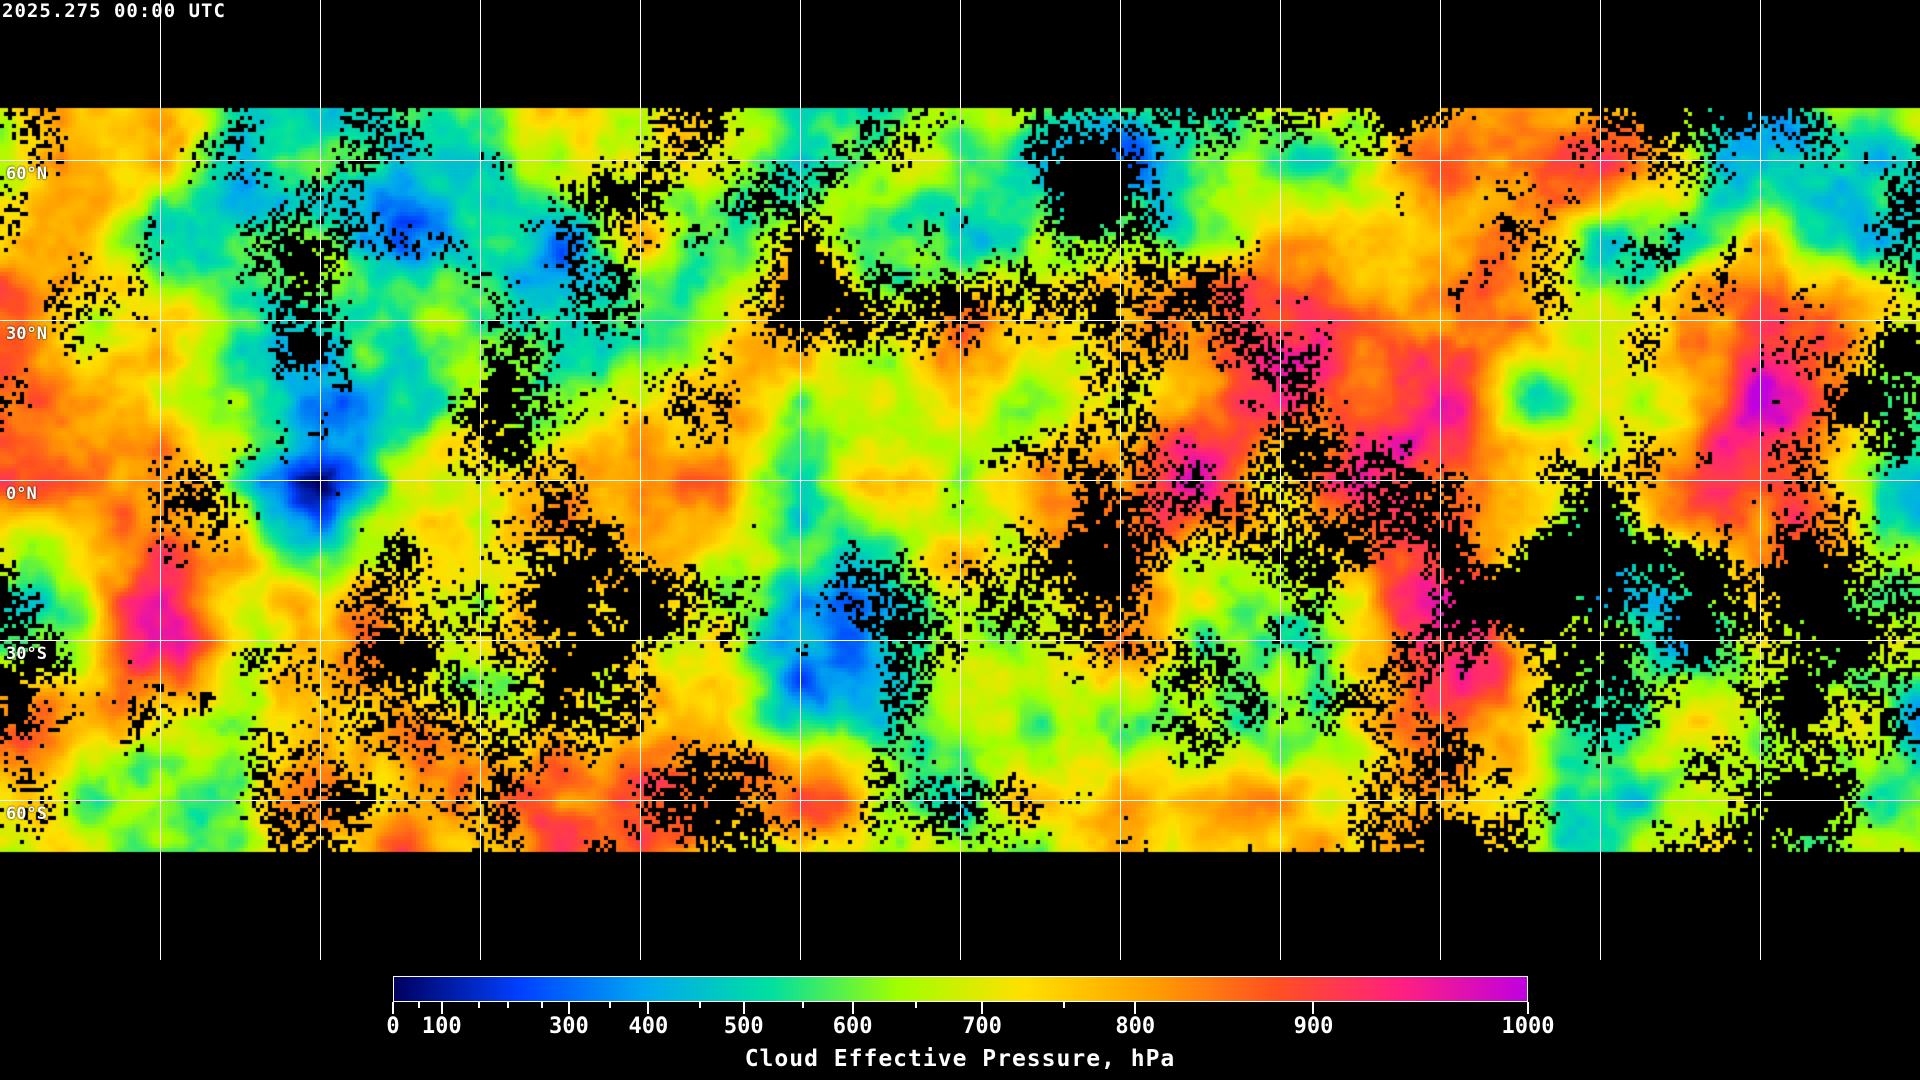  Describe the element at coordinates (648, 1026) in the screenshot. I see `colorbar-tick-label: 400` at that location.